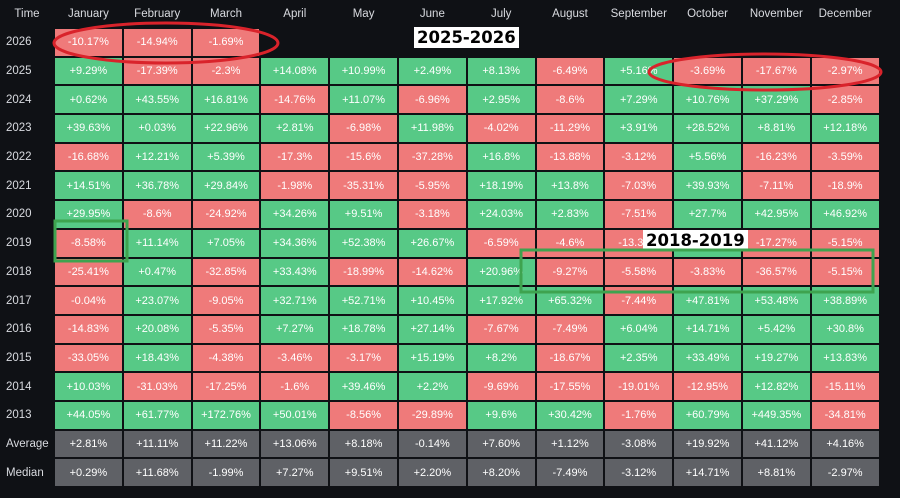 Image resolution: width=900 pixels, height=498 pixels. Describe the element at coordinates (88, 358) in the screenshot. I see `heatmap-cell: -33.05%` at that location.